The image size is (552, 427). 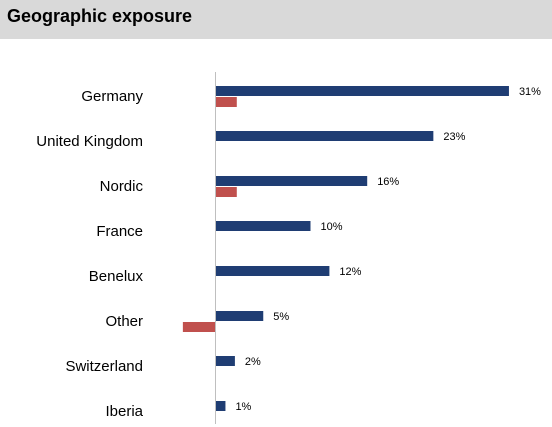 I want to click on value-label: 16%, so click(x=388, y=182).